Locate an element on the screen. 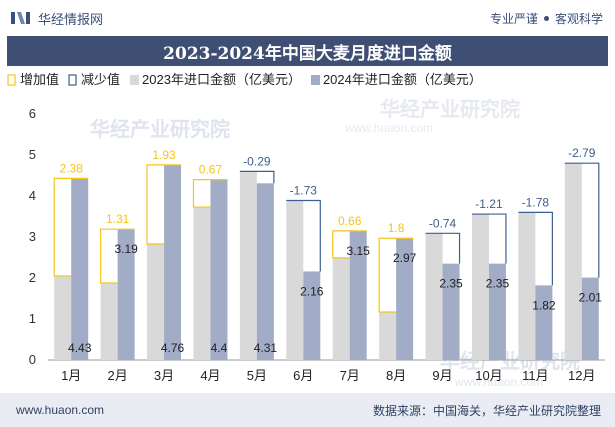  tagline-right: 客观科学 is located at coordinates (578, 18).